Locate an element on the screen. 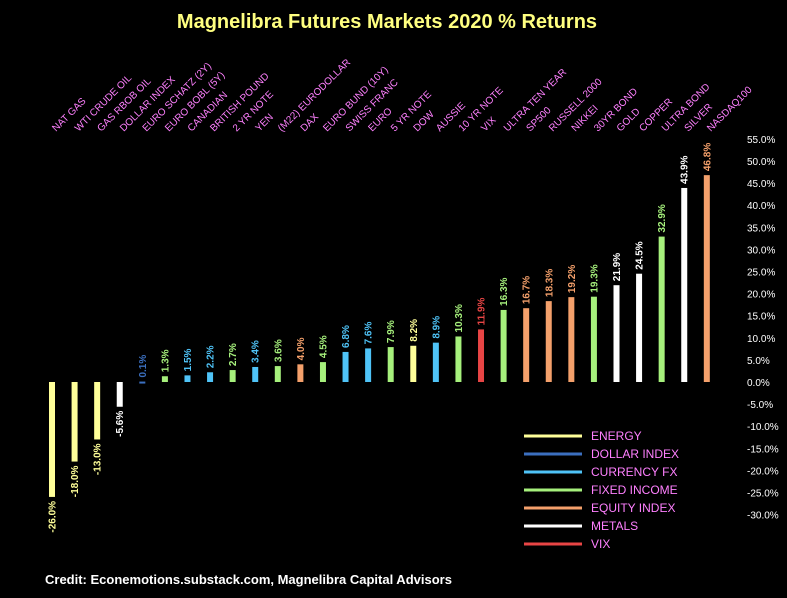 This screenshot has height=598, width=787. data-label-12: 4.5% is located at coordinates (323, 346).